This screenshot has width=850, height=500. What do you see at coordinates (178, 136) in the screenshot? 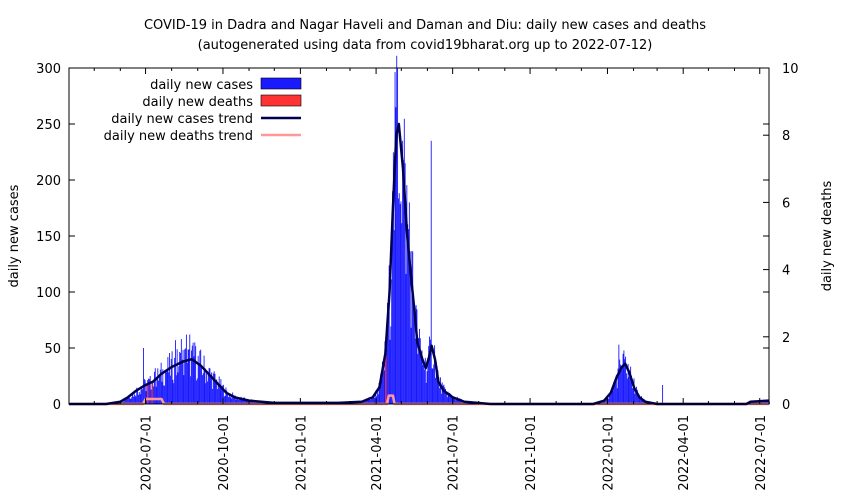
I see `legend-deaths-trend-label: daily new deaths trend` at bounding box center [178, 136].